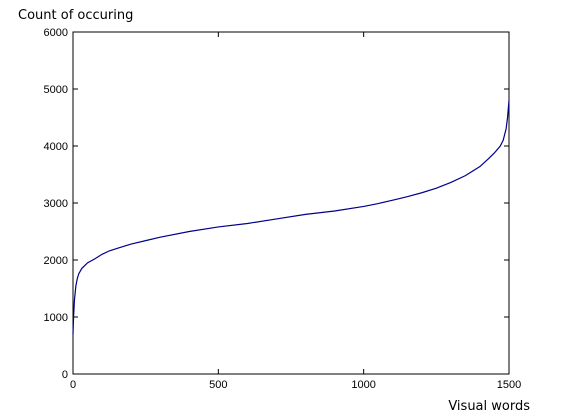 The width and height of the screenshot is (561, 420). Describe the element at coordinates (56, 33) in the screenshot. I see `y-tick-label: 6000` at that location.